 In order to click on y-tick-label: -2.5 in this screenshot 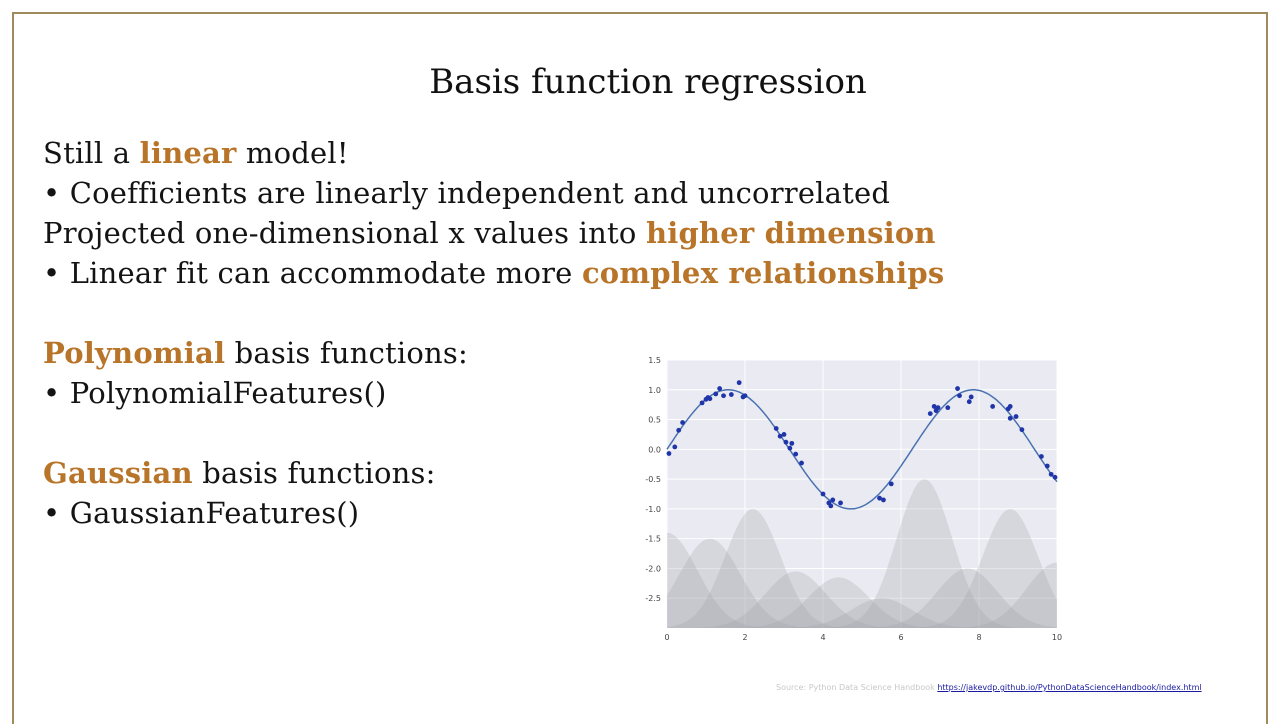, I will do `click(653, 598)`.